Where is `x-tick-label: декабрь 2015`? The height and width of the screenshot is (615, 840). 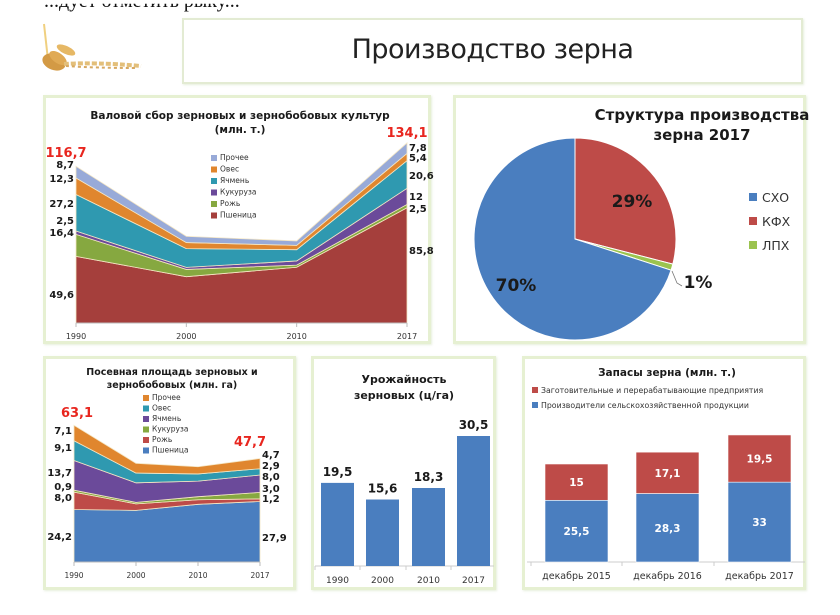
x-tick-label: декабрь 2015 is located at coordinates (576, 576).